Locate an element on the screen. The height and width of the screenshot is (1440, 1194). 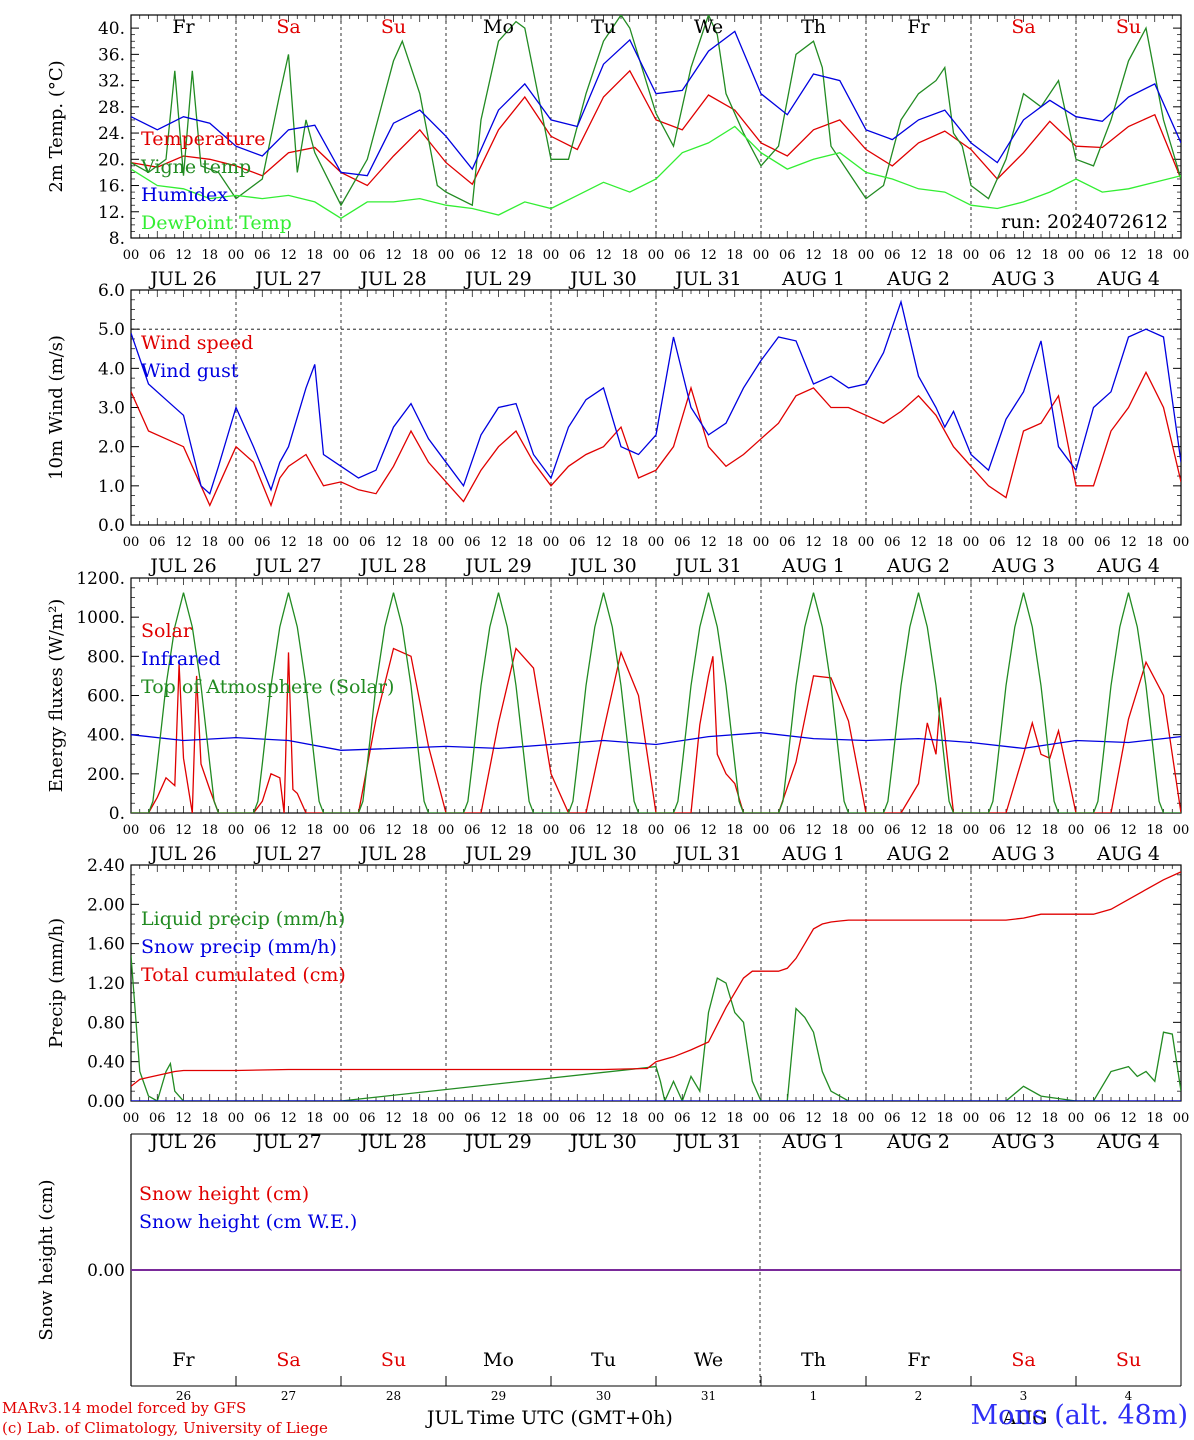
legend-entry: Vigne temp is located at coordinates (195, 167).